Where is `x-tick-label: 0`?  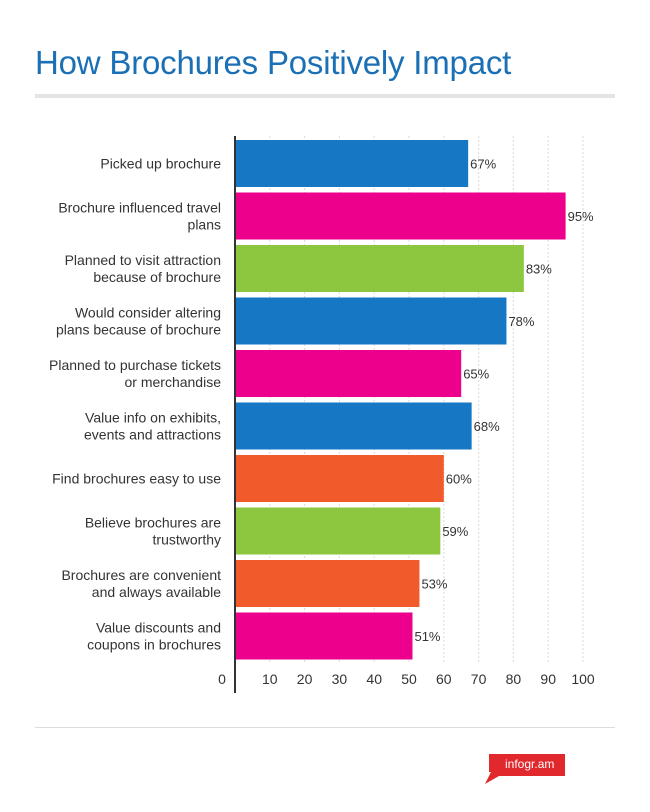
x-tick-label: 0 is located at coordinates (222, 679).